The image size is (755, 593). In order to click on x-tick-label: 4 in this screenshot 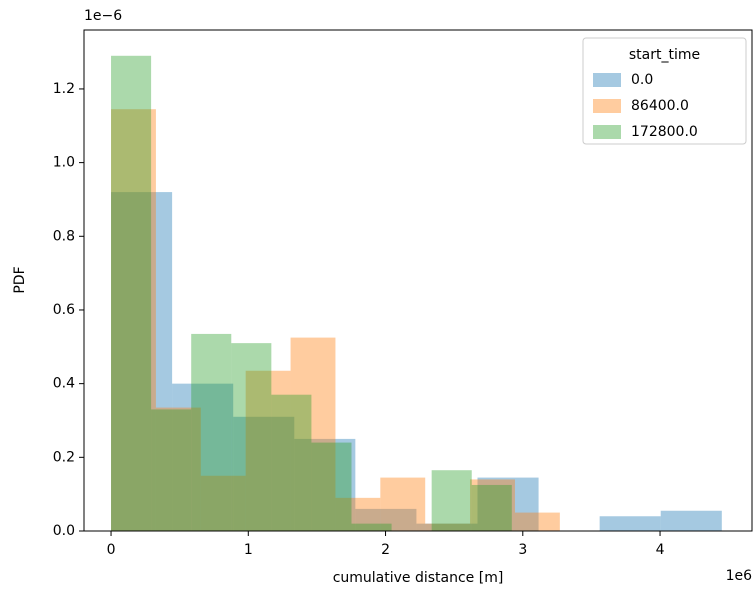, I will do `click(660, 550)`.